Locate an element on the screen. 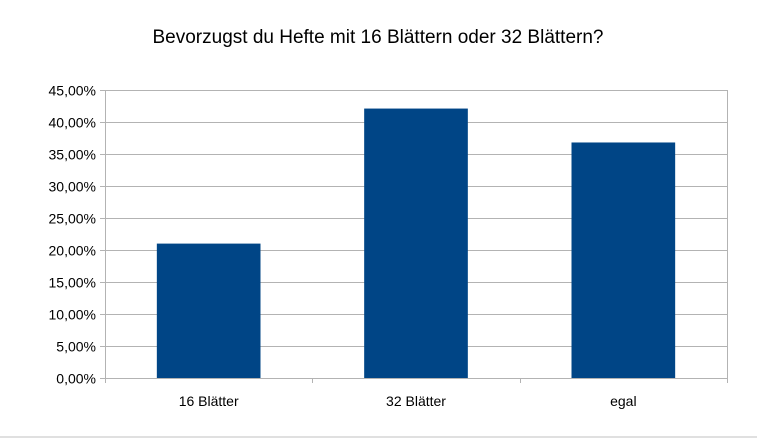 This screenshot has height=440, width=757. y-tick-label: 25,00% is located at coordinates (72, 219).